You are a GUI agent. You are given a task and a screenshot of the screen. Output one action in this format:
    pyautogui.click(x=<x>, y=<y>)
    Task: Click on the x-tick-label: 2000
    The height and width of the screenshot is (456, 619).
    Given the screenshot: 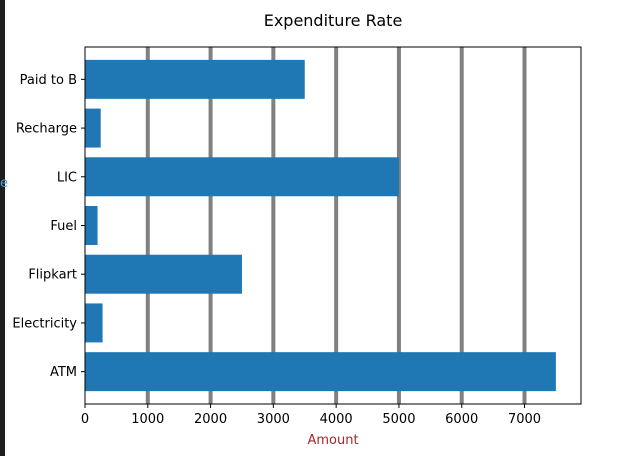 What is the action you would take?
    pyautogui.click(x=210, y=419)
    